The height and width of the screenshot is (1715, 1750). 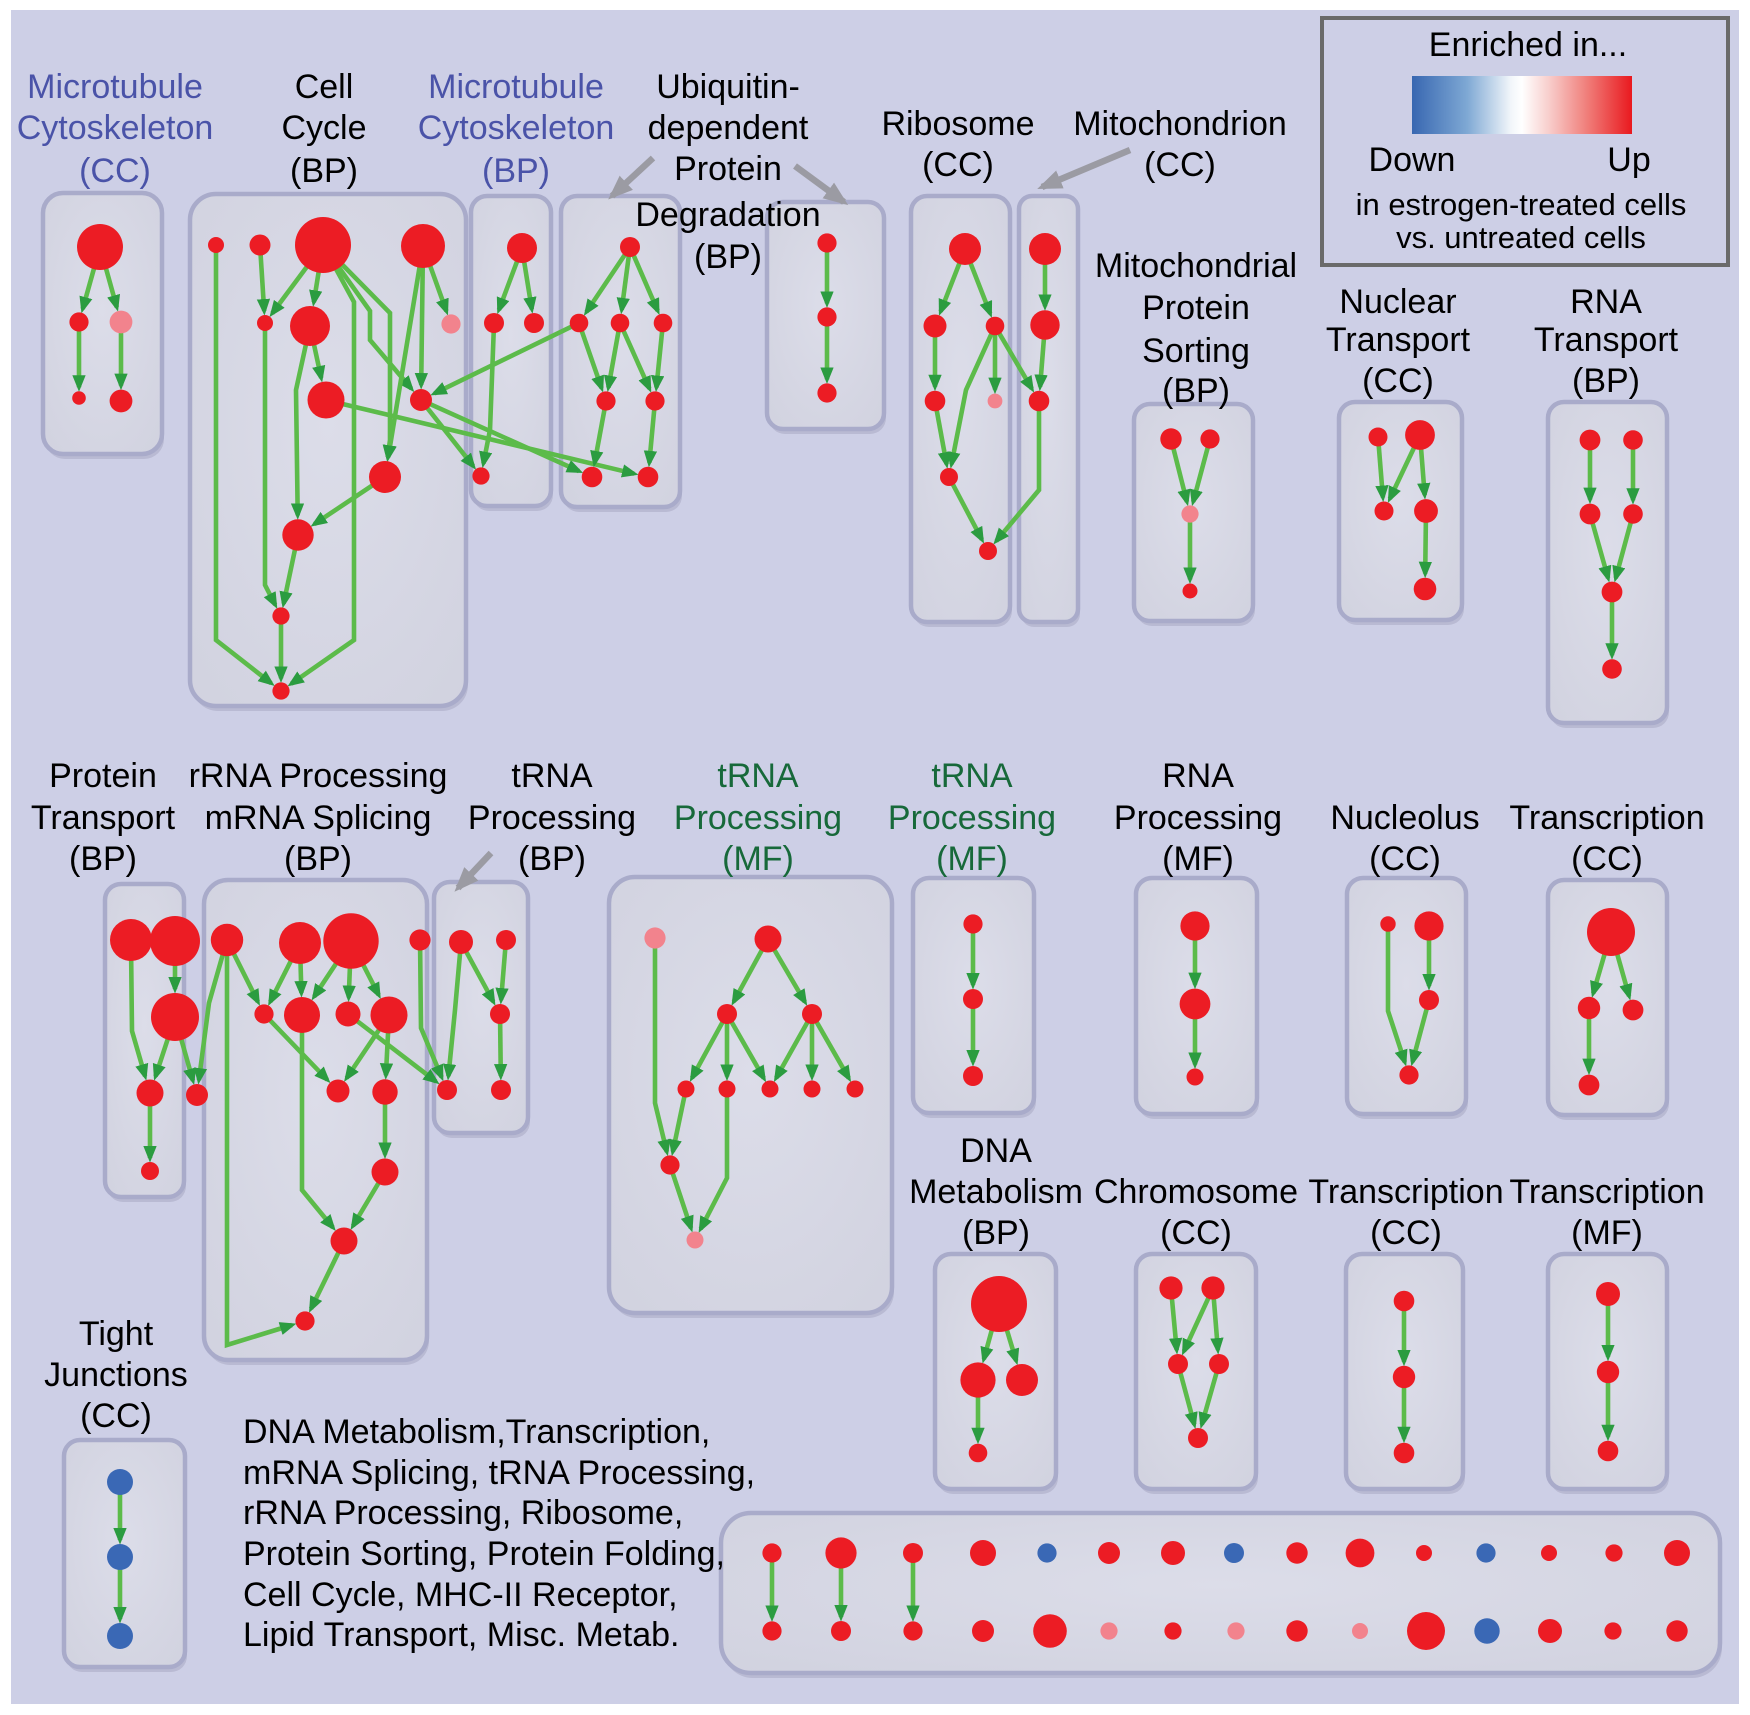 I want to click on svg-text: DNA Metabolism,Transcription,, so click(x=476, y=1432).